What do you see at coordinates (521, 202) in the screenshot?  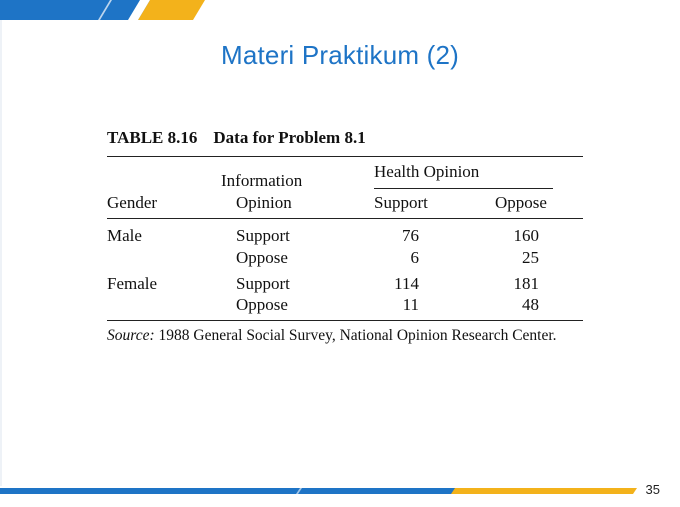 I see `header-oppose: Oppose` at bounding box center [521, 202].